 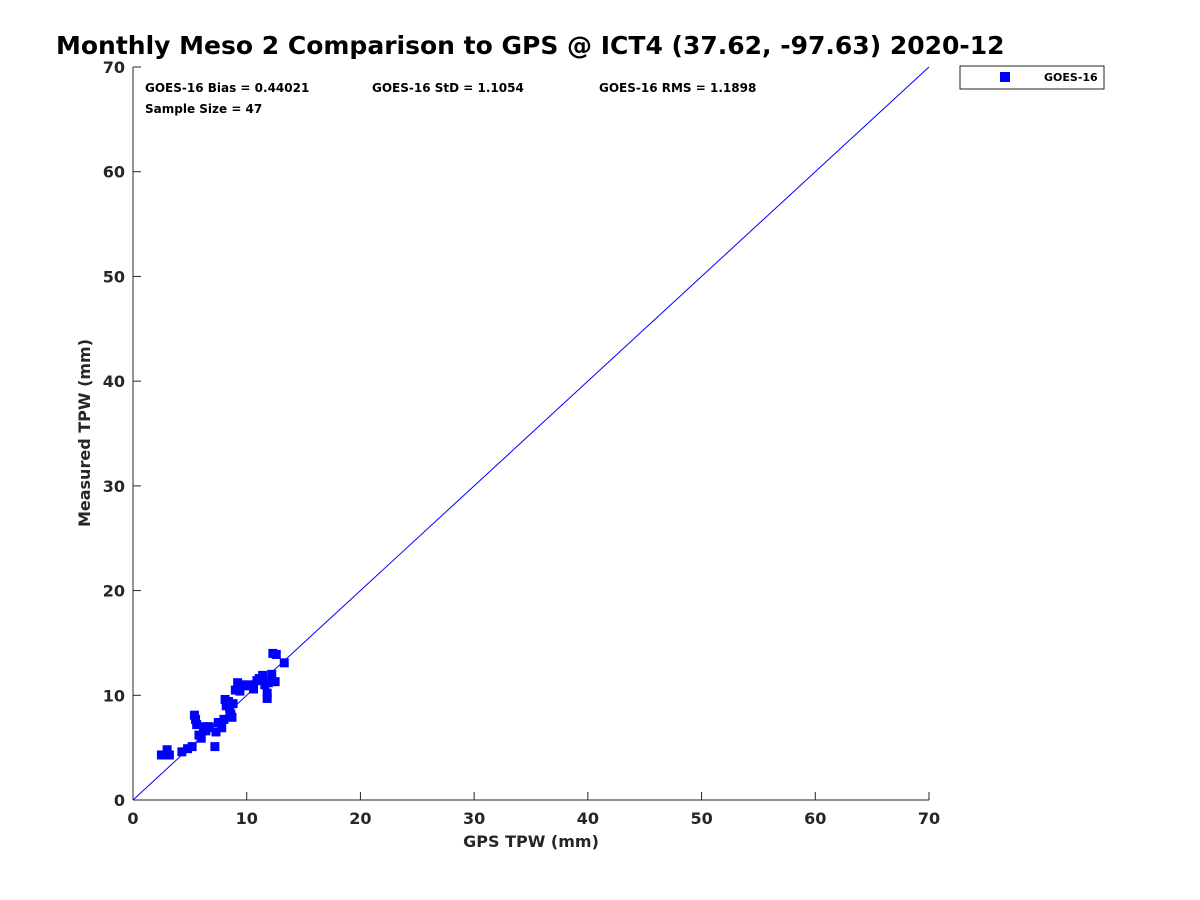 I want to click on y-tick-label: 40, so click(x=114, y=381).